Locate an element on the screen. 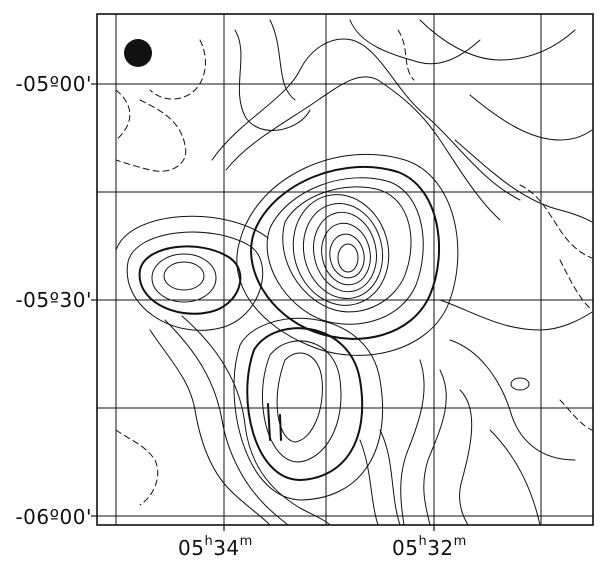 This screenshot has height=566, width=609. ra-label-05h32m: 05h32m is located at coordinates (429, 547).